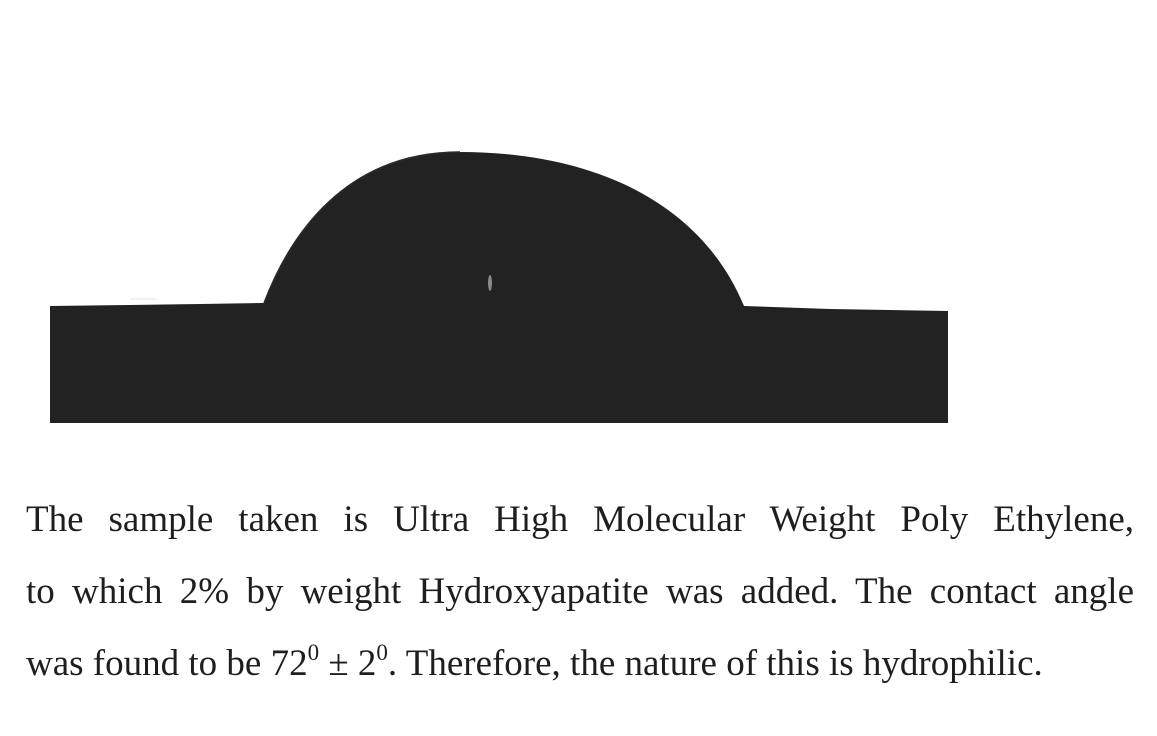 Image resolution: width=1157 pixels, height=736 pixels. Describe the element at coordinates (490, 283) in the screenshot. I see `droplet-reflection-highlight` at that location.